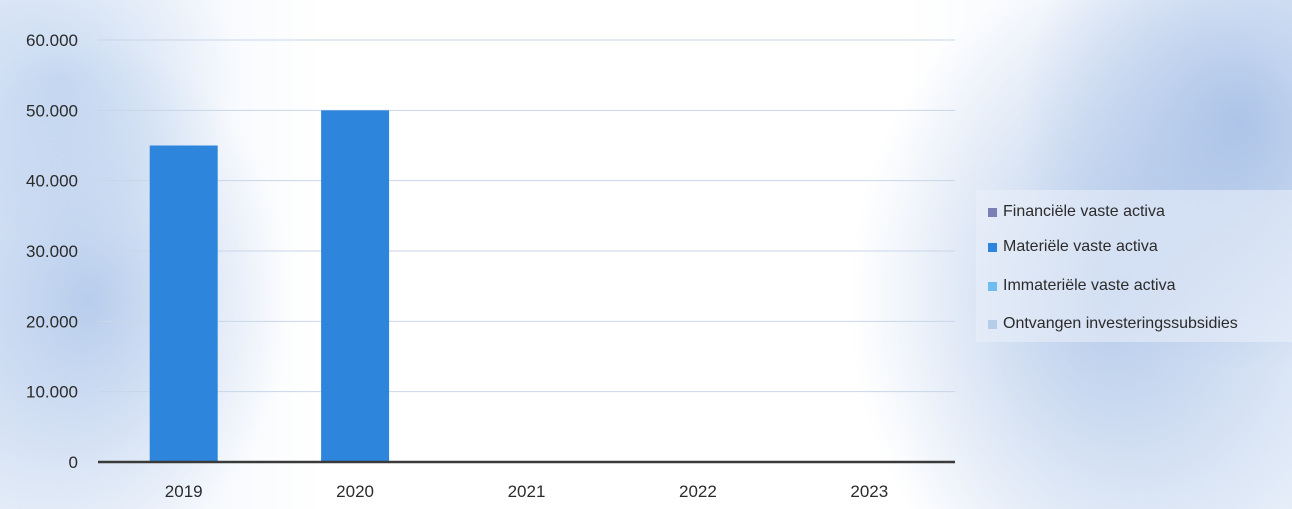 The width and height of the screenshot is (1292, 509). What do you see at coordinates (52, 181) in the screenshot?
I see `y-tick-label: 40.000` at bounding box center [52, 181].